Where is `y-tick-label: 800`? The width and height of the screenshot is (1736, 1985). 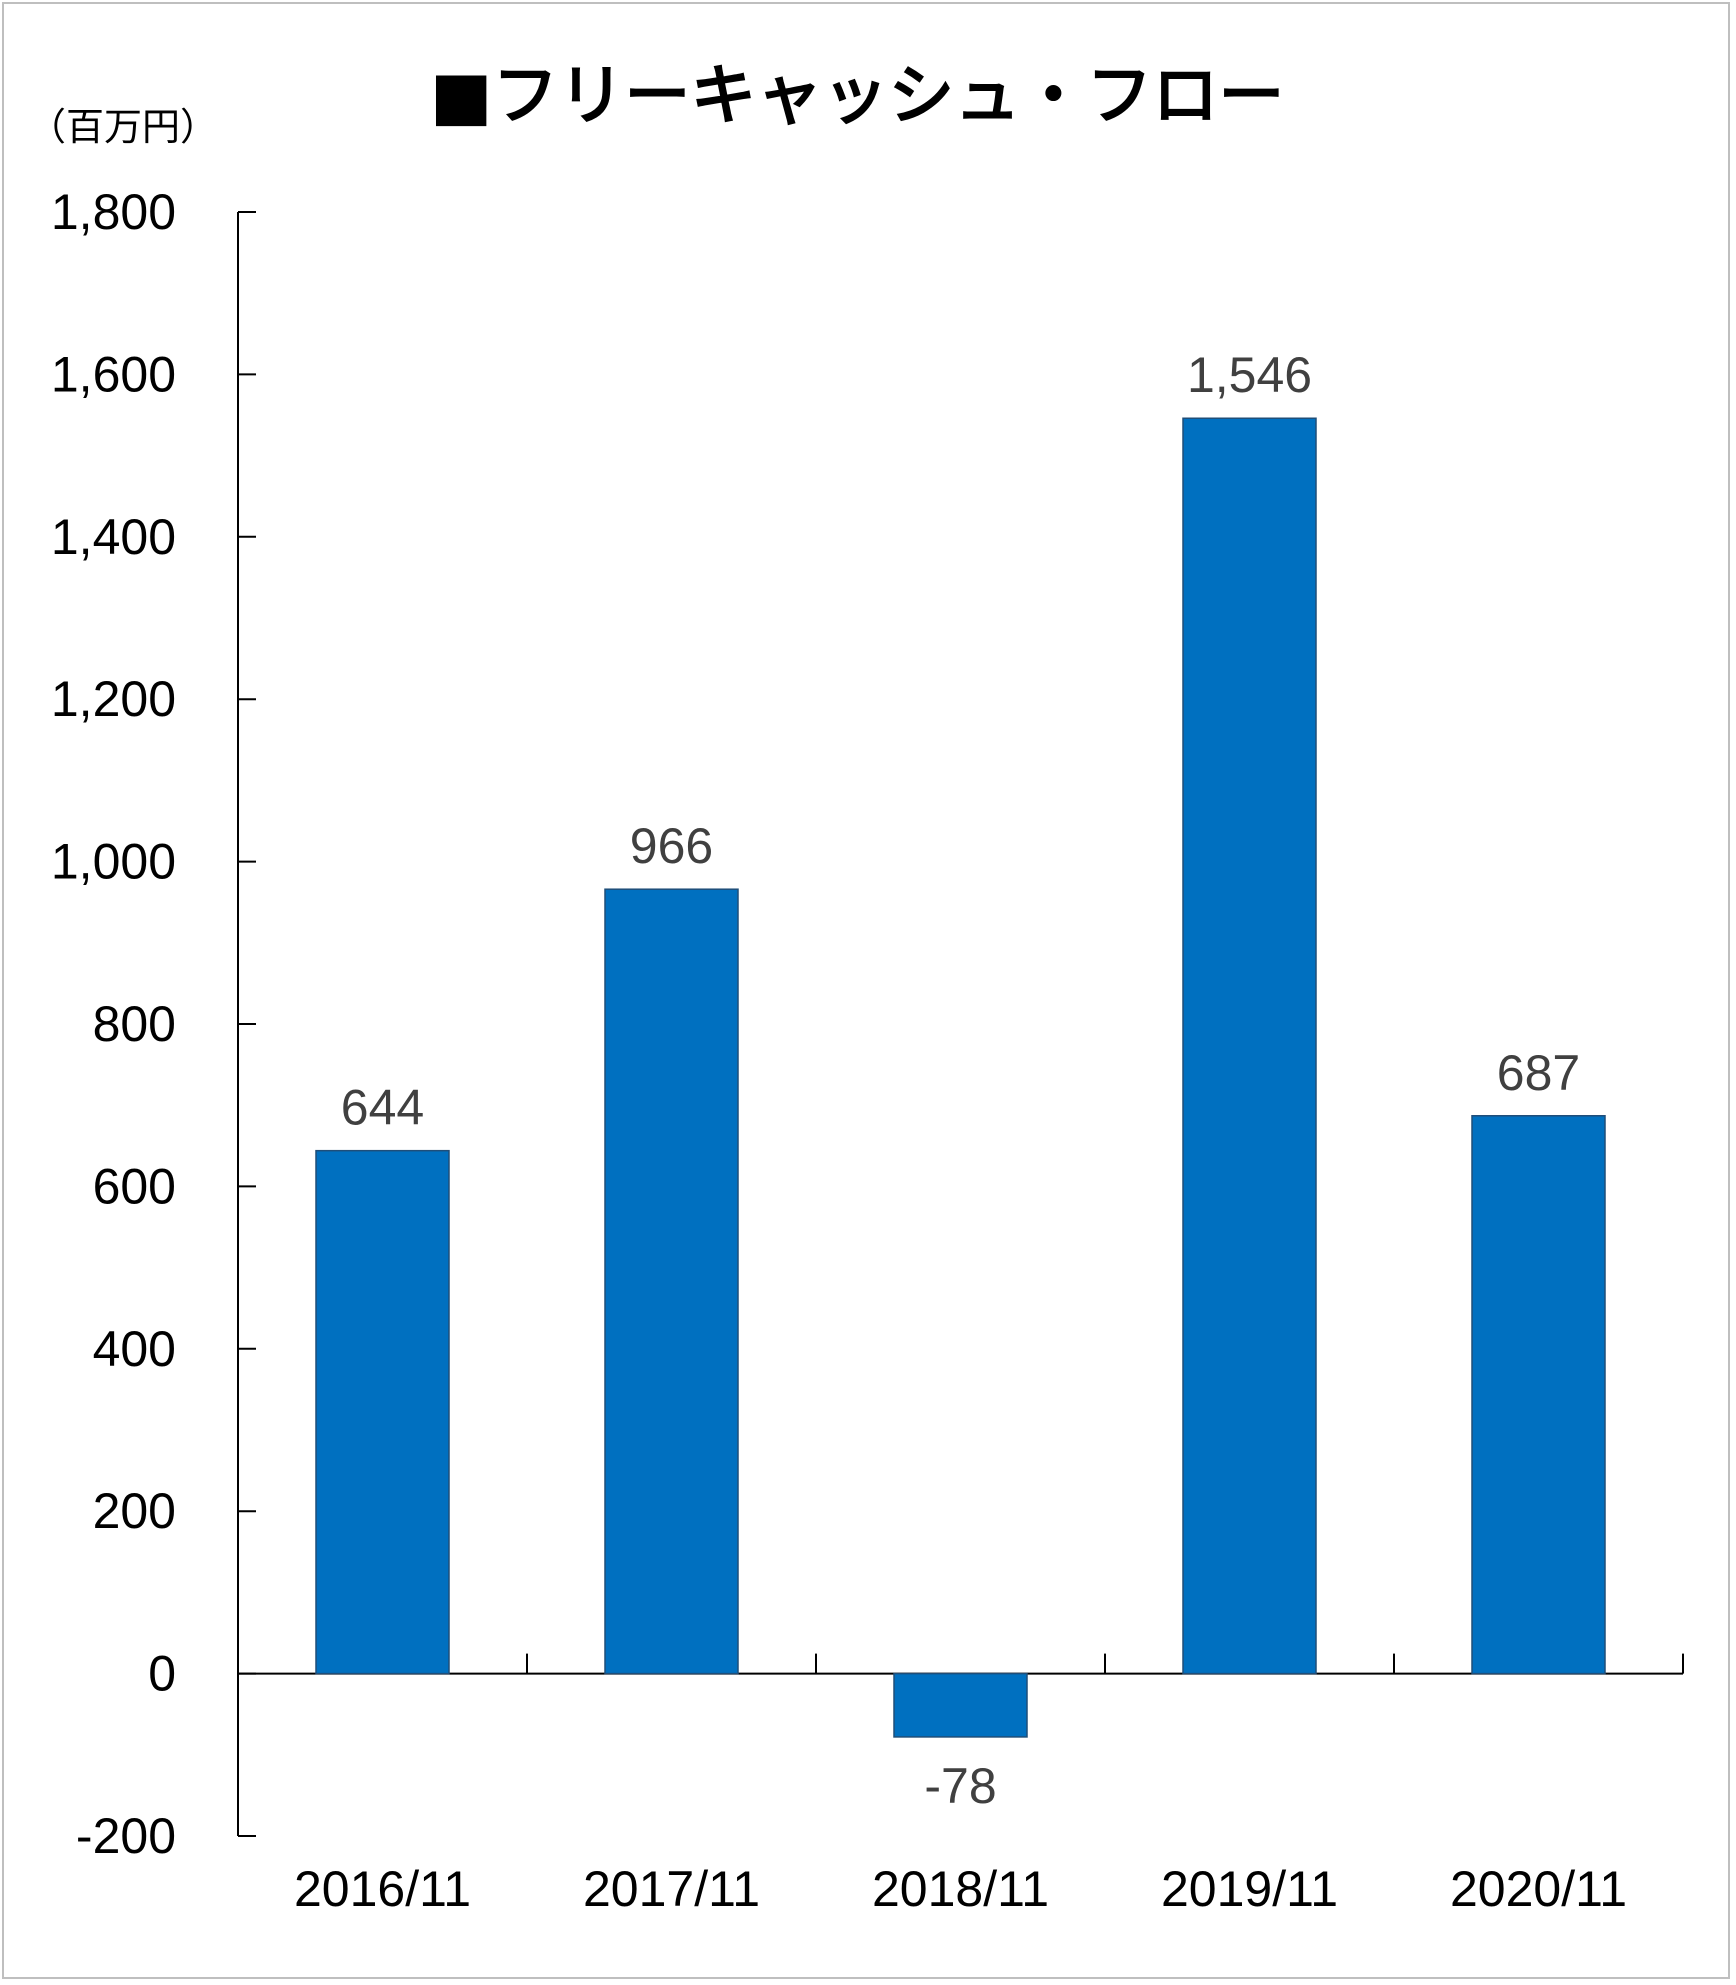
y-tick-label: 800 is located at coordinates (134, 1024).